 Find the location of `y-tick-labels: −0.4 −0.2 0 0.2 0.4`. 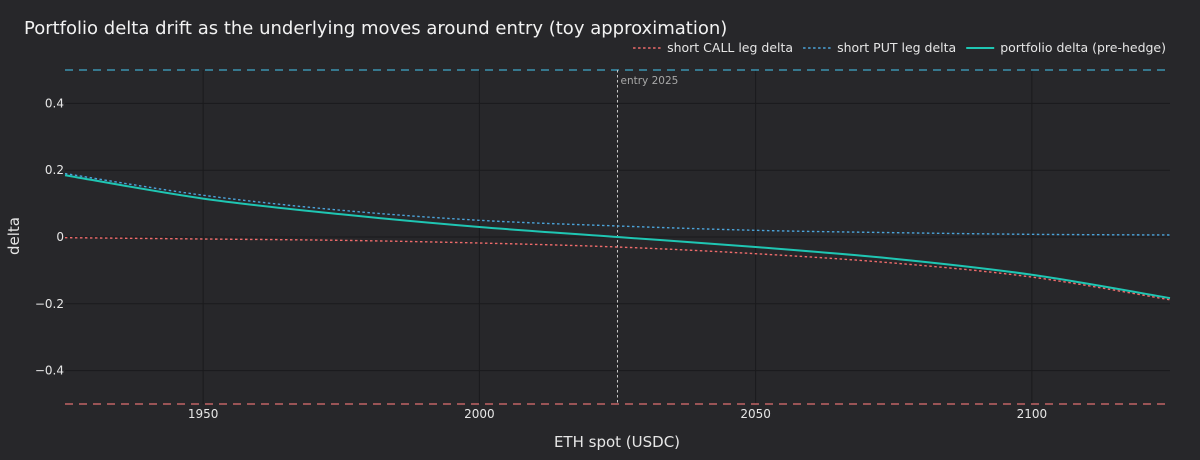

y-tick-labels: −0.4 −0.2 0 0.2 0.4 is located at coordinates (49, 236).